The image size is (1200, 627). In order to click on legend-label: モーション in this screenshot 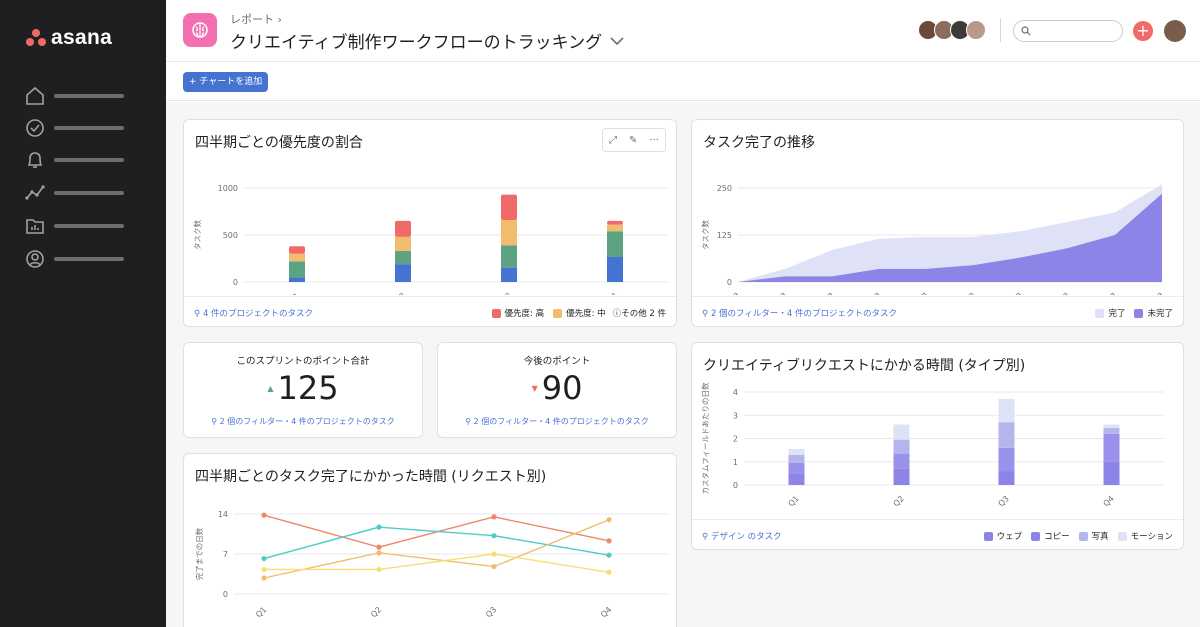, I will do `click(1151, 537)`.